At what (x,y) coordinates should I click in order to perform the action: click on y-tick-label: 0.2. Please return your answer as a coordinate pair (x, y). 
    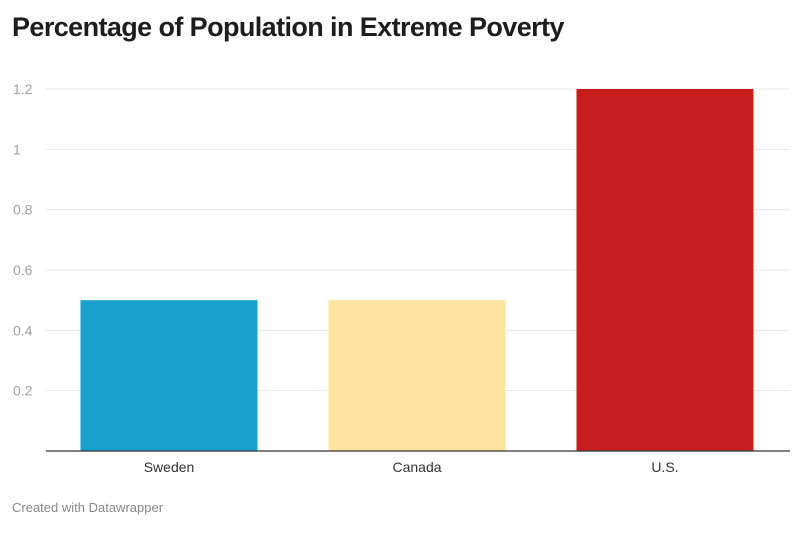
    Looking at the image, I should click on (23, 391).